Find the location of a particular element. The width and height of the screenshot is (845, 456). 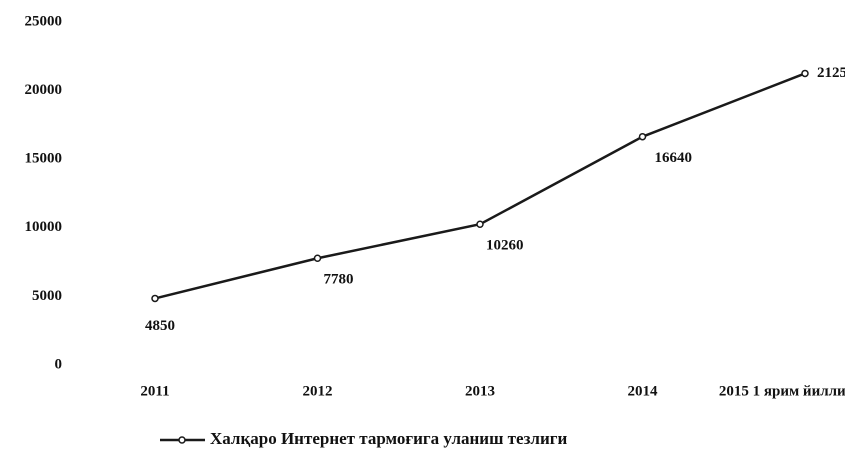

y-tick-label: 0 is located at coordinates (59, 364).